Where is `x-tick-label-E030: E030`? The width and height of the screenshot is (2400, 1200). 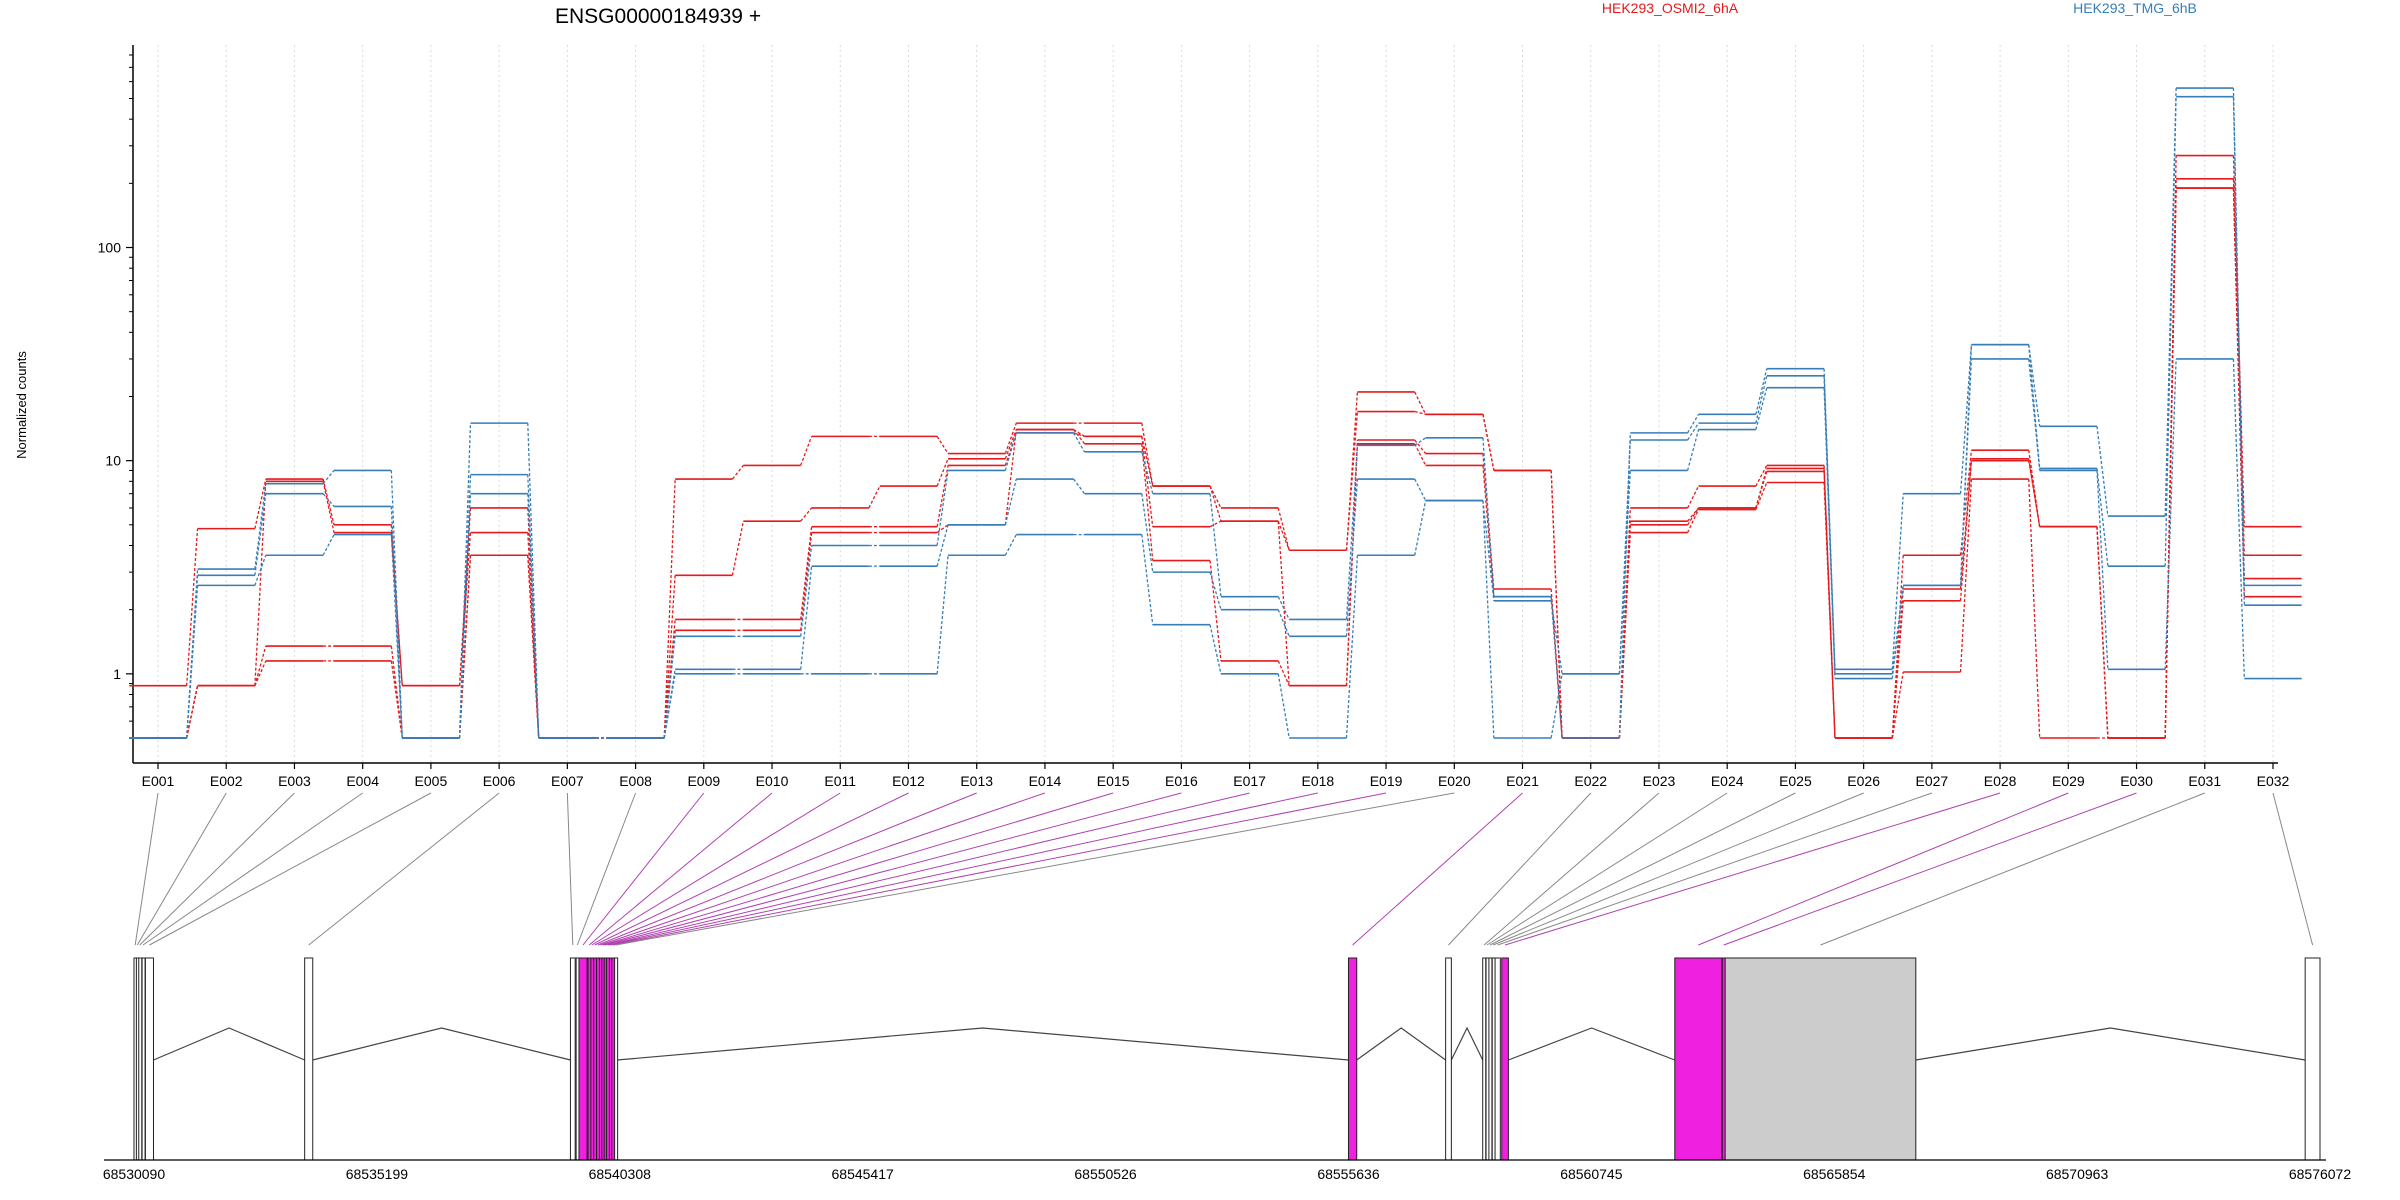
x-tick-label-E030: E030 is located at coordinates (2136, 781).